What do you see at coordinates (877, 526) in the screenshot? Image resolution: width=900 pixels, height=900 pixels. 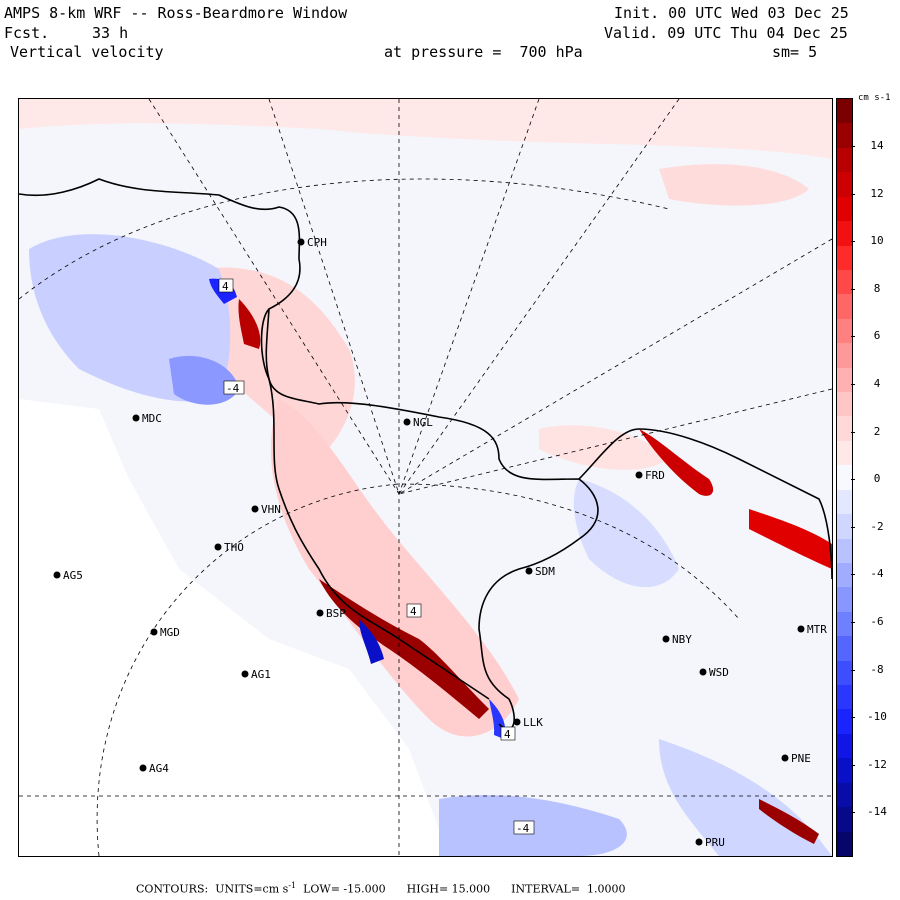 I see `colorbar-tick-label: -2` at bounding box center [877, 526].